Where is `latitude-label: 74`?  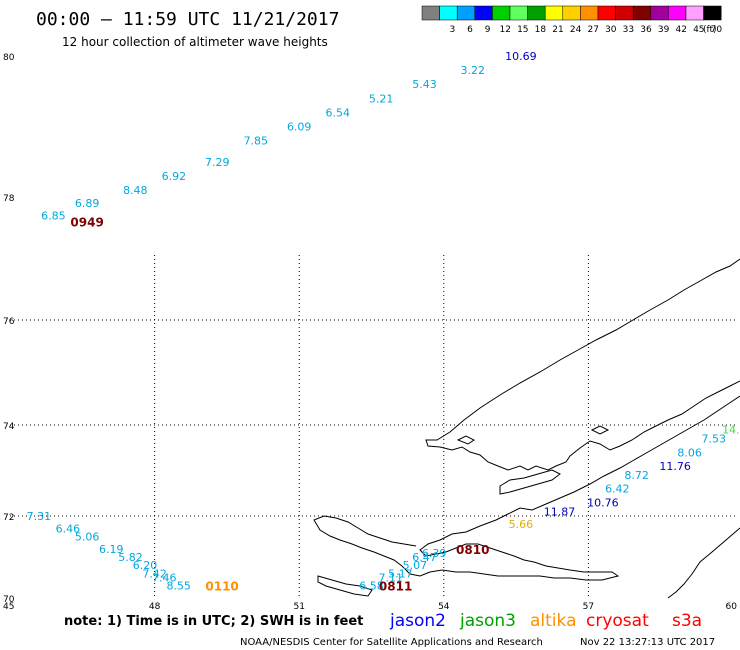 latitude-label: 74 is located at coordinates (9, 427).